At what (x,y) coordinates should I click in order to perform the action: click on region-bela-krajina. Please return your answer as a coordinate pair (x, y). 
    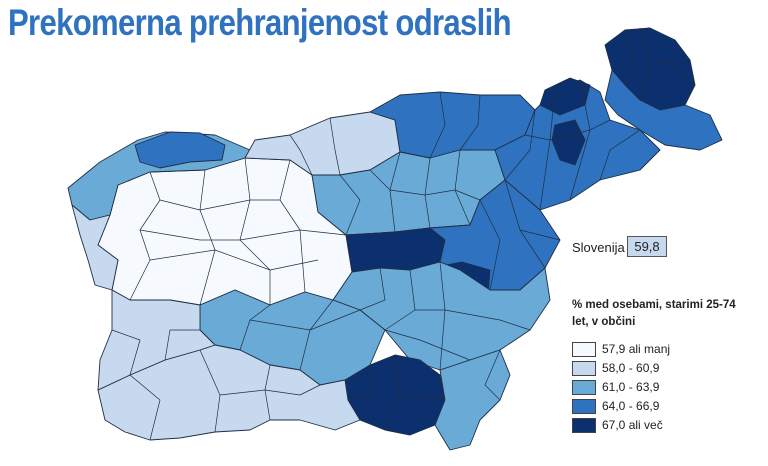
    Looking at the image, I should click on (472, 400).